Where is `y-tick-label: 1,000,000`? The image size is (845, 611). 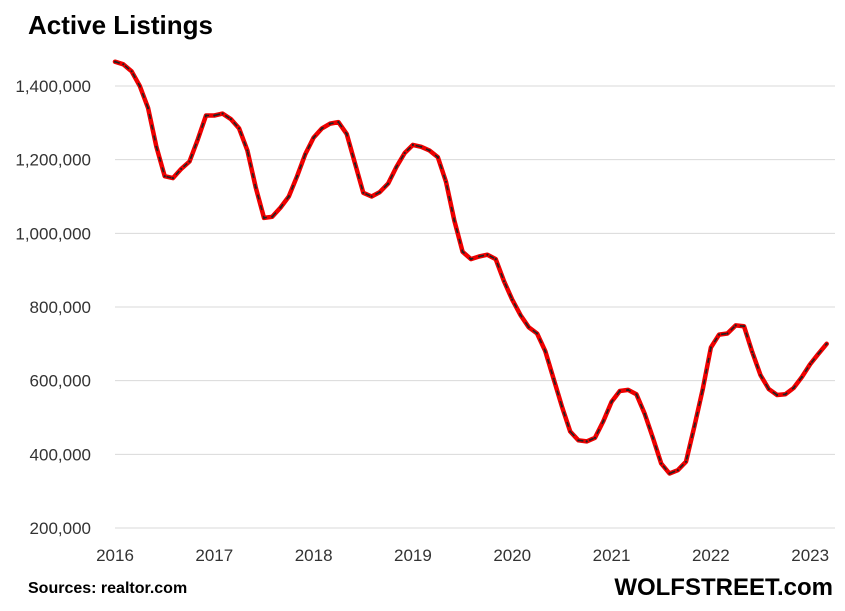
y-tick-label: 1,000,000 is located at coordinates (53, 233).